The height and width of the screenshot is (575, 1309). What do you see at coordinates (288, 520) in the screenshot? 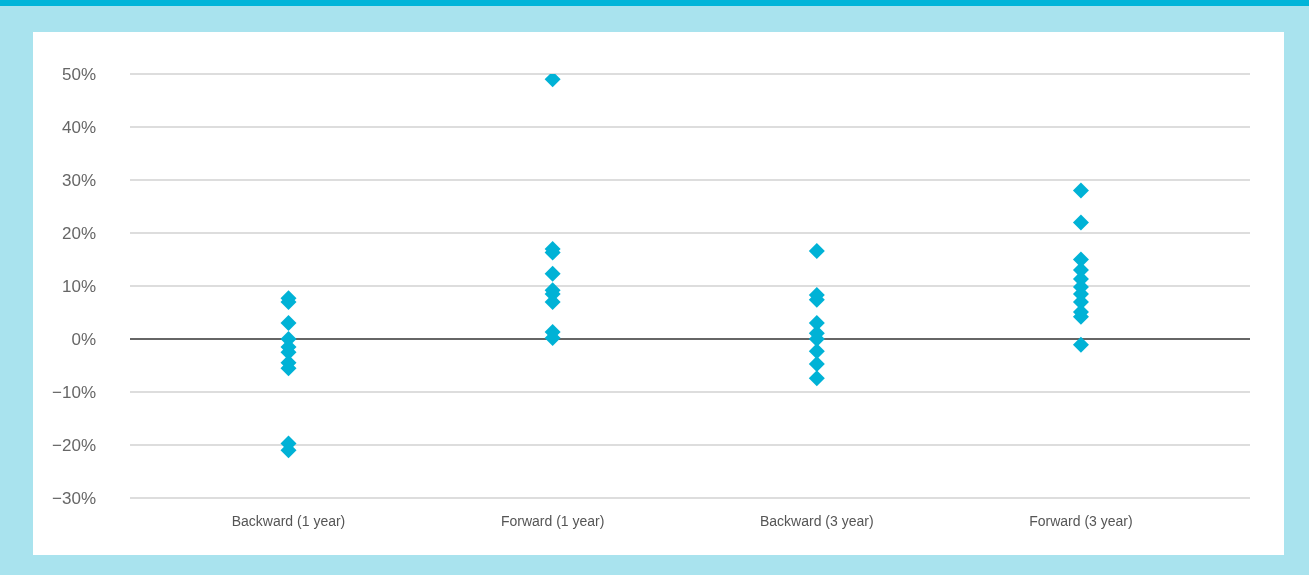
I see `x-tick-label: Backward (1 year)` at bounding box center [288, 520].